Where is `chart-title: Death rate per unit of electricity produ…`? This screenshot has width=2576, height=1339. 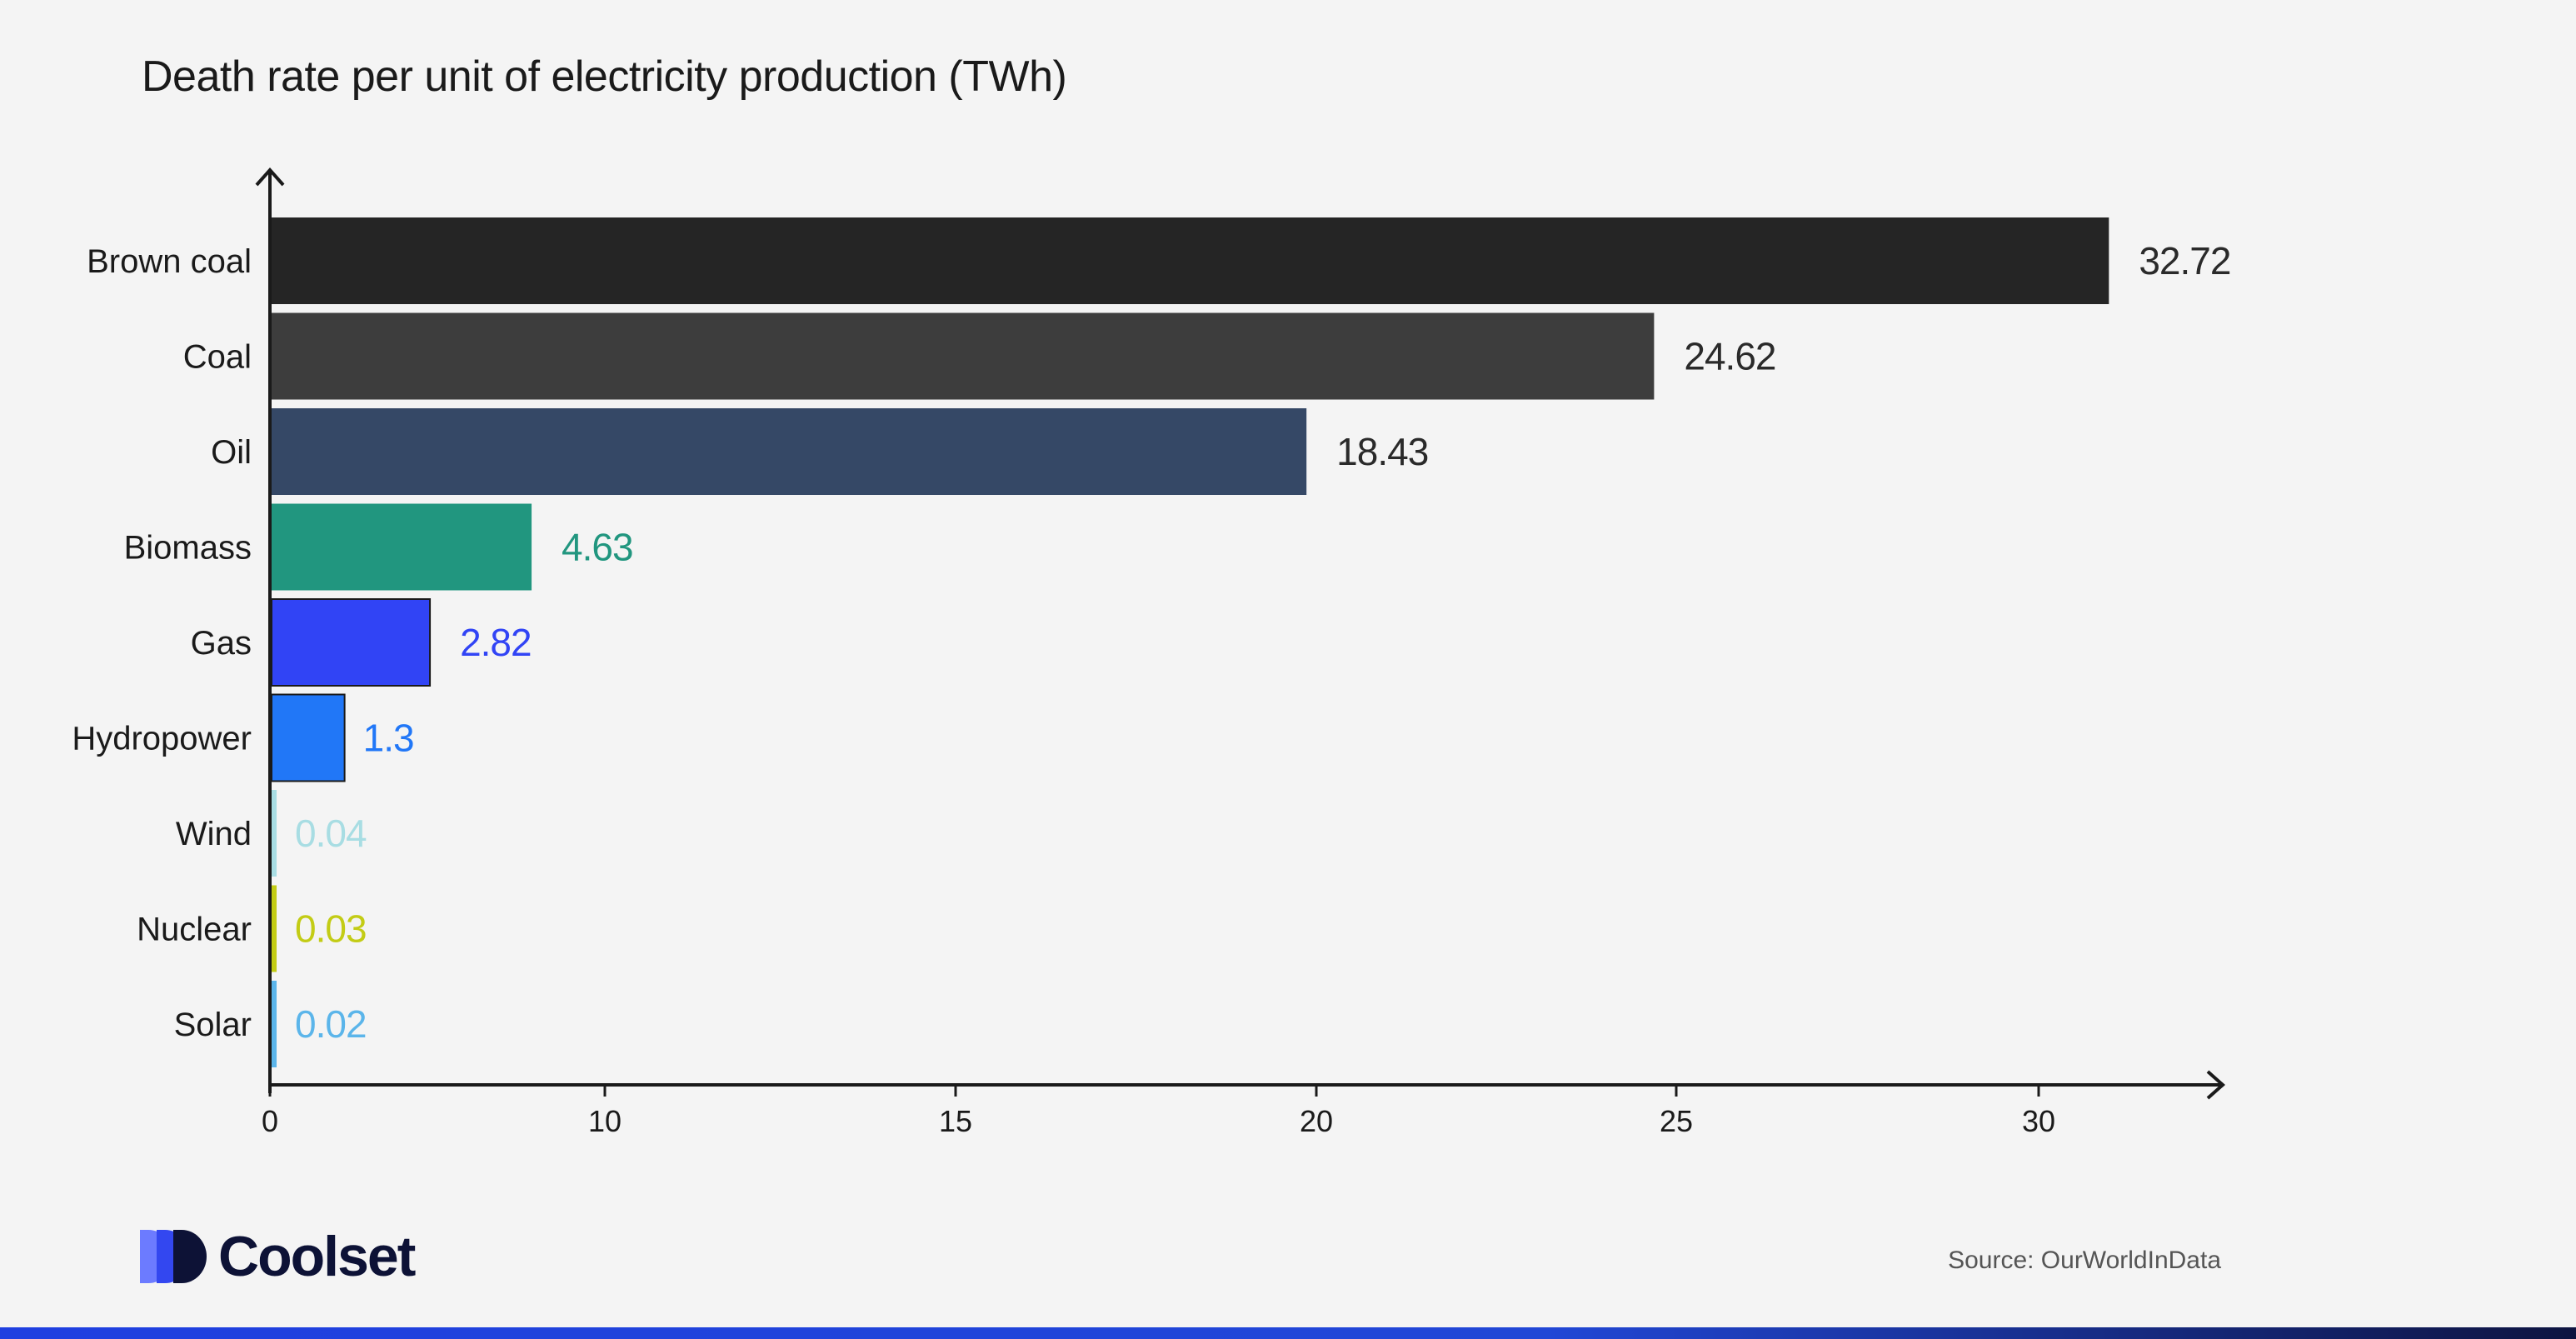
chart-title: Death rate per unit of electricity produ… is located at coordinates (604, 76).